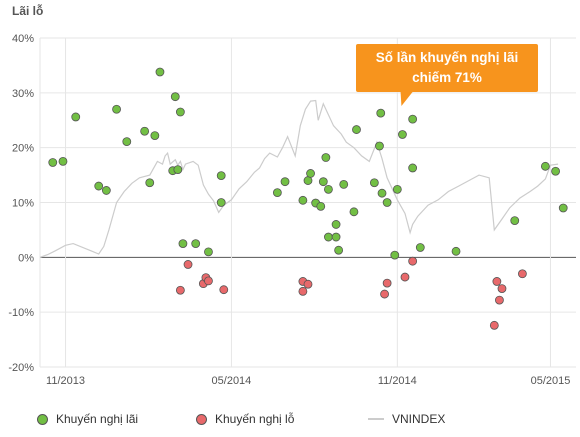 Image resolution: width=580 pixels, height=437 pixels. I want to click on x-tick-label: 11/2014, so click(397, 381).